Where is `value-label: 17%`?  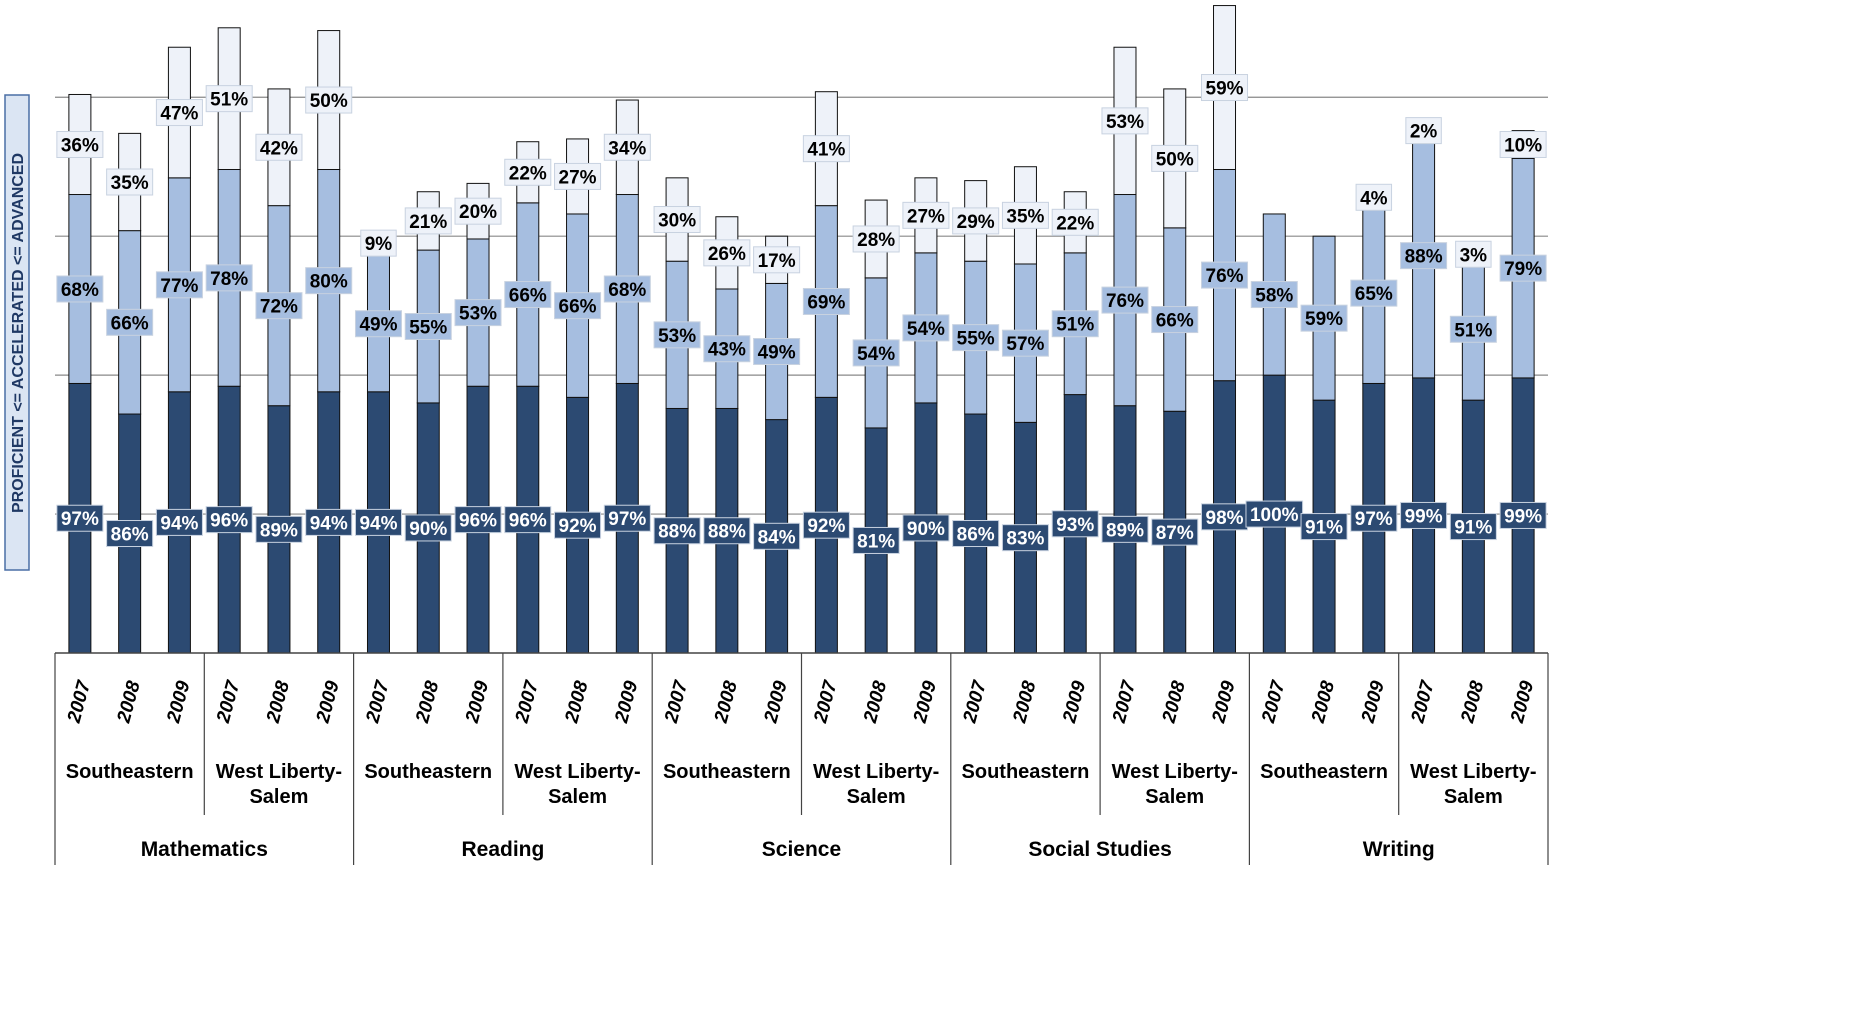
value-label: 17% is located at coordinates (777, 260).